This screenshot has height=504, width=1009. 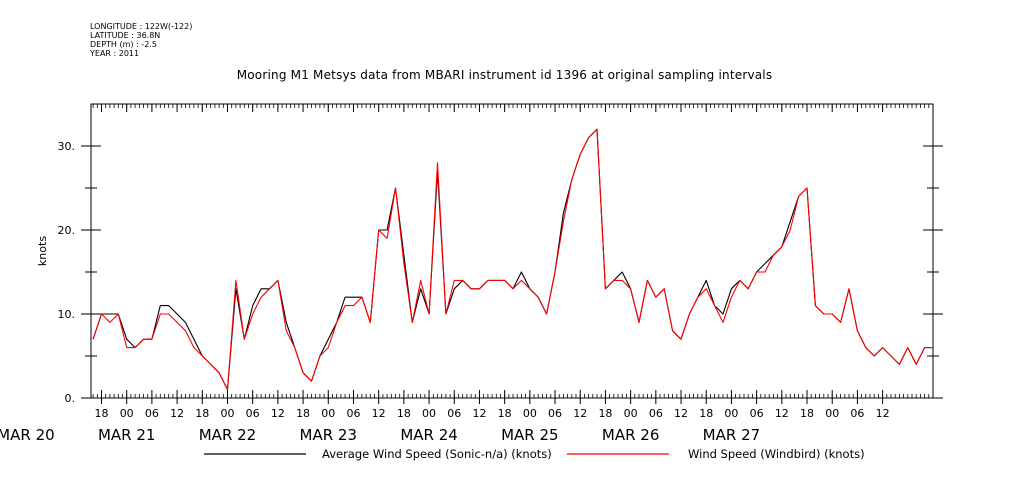 I want to click on y-axis-label: knots, so click(x=42, y=251).